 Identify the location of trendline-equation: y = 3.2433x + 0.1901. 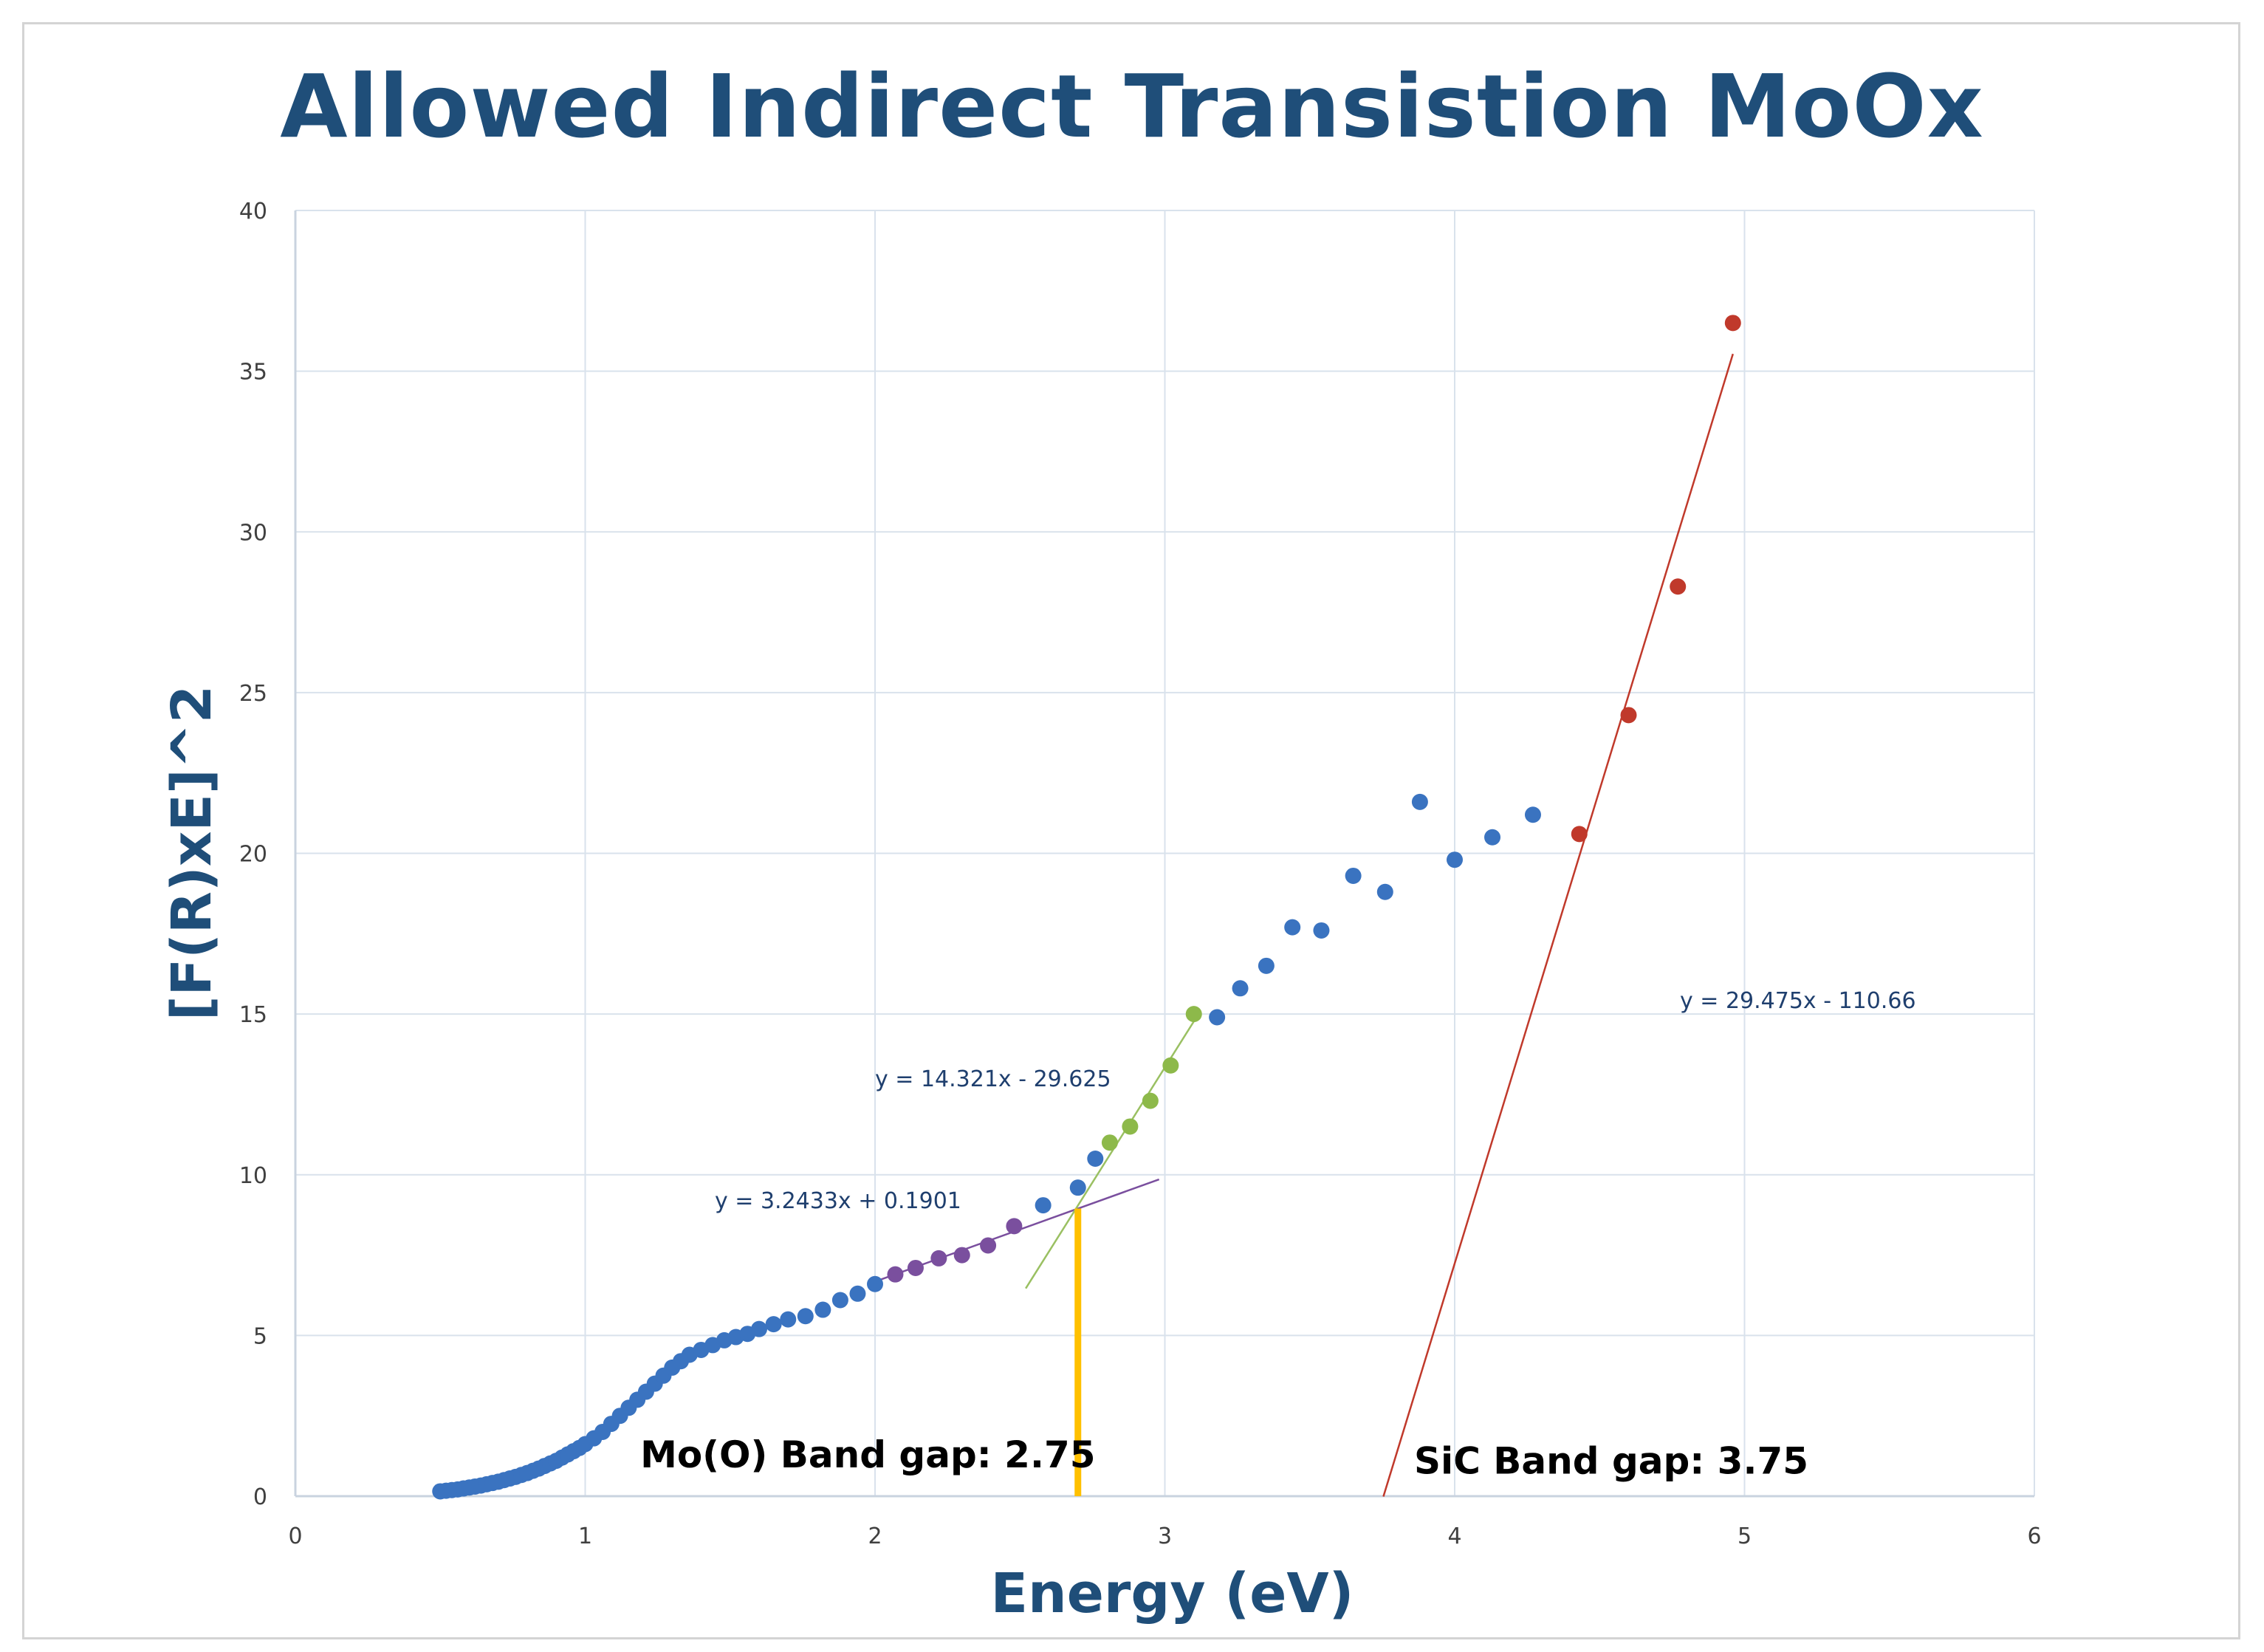
(838, 1201).